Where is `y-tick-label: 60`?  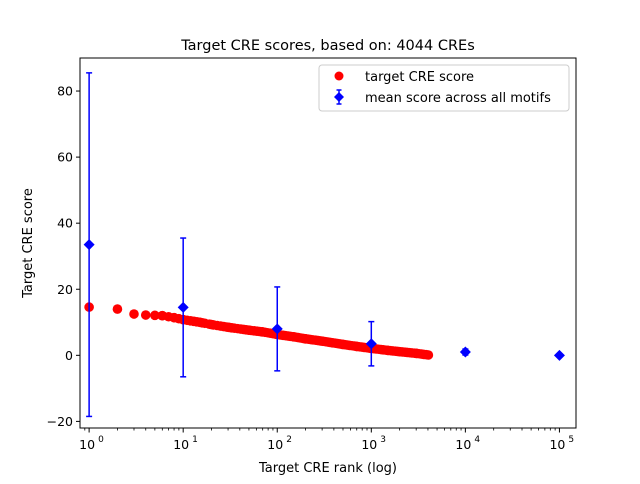 y-tick-label: 60 is located at coordinates (65, 157).